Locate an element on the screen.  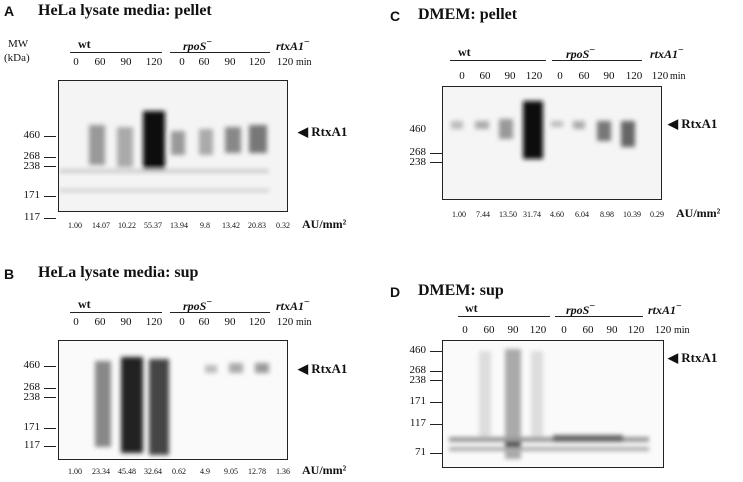
au-value: 12.78 is located at coordinates (257, 471).